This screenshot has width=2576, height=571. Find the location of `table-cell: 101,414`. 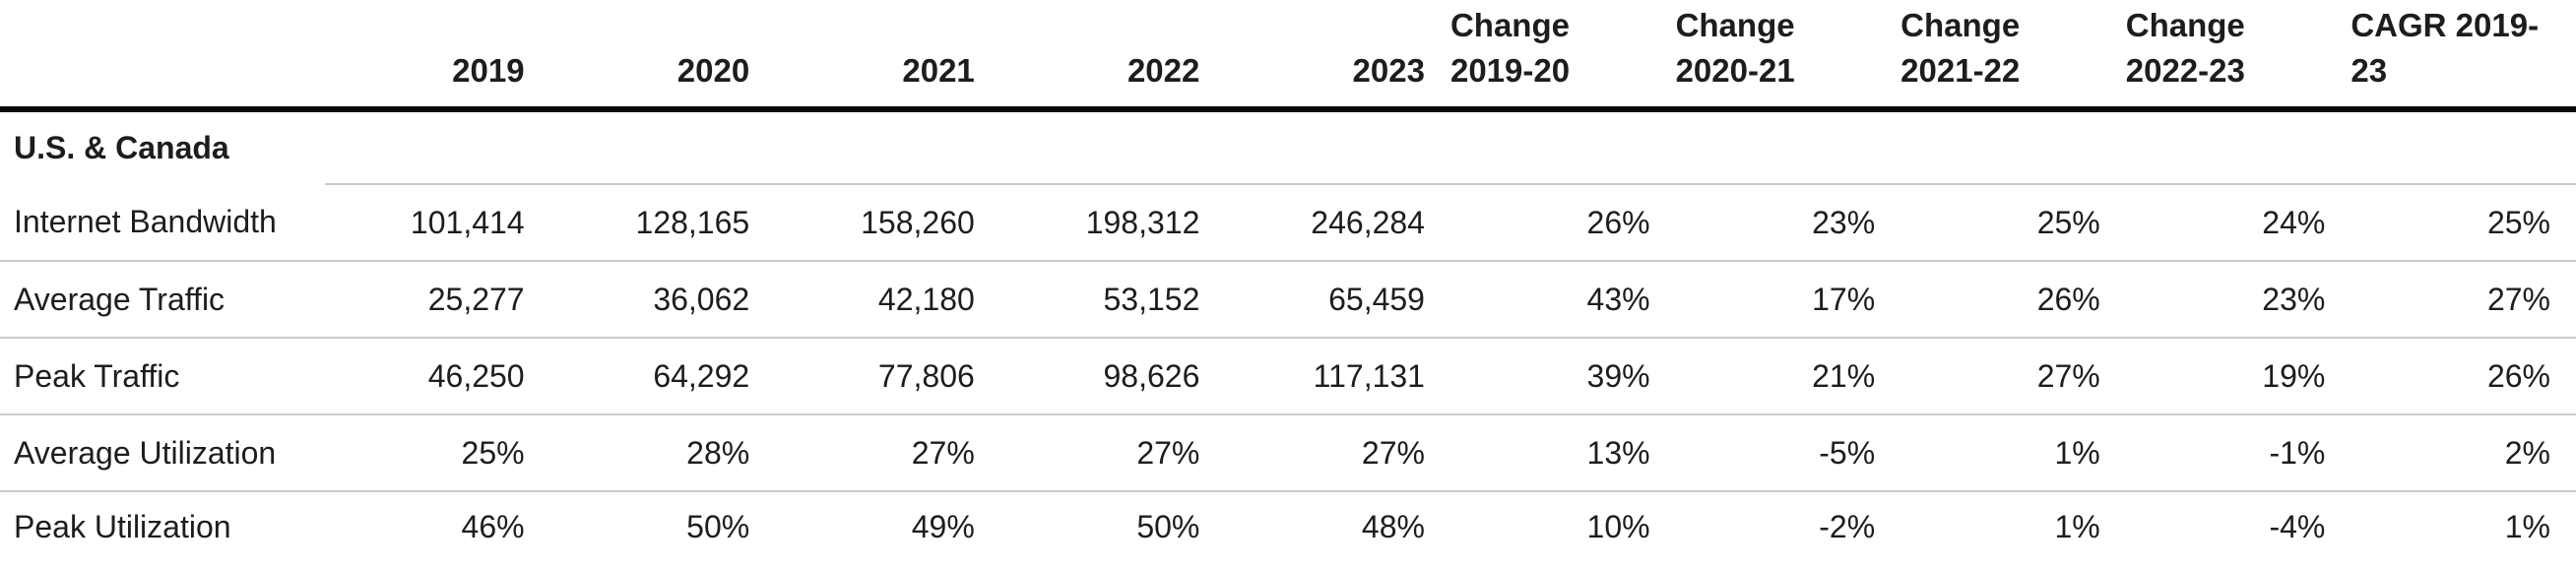

table-cell: 101,414 is located at coordinates (467, 222).